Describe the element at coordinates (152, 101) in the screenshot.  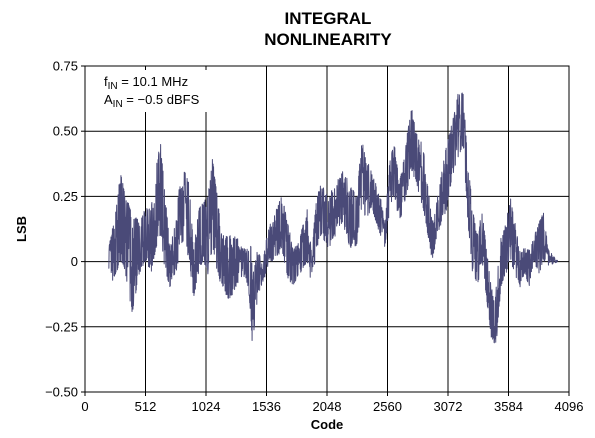
I see `annotation-ain: AIN = −0.5 dBFS` at that location.